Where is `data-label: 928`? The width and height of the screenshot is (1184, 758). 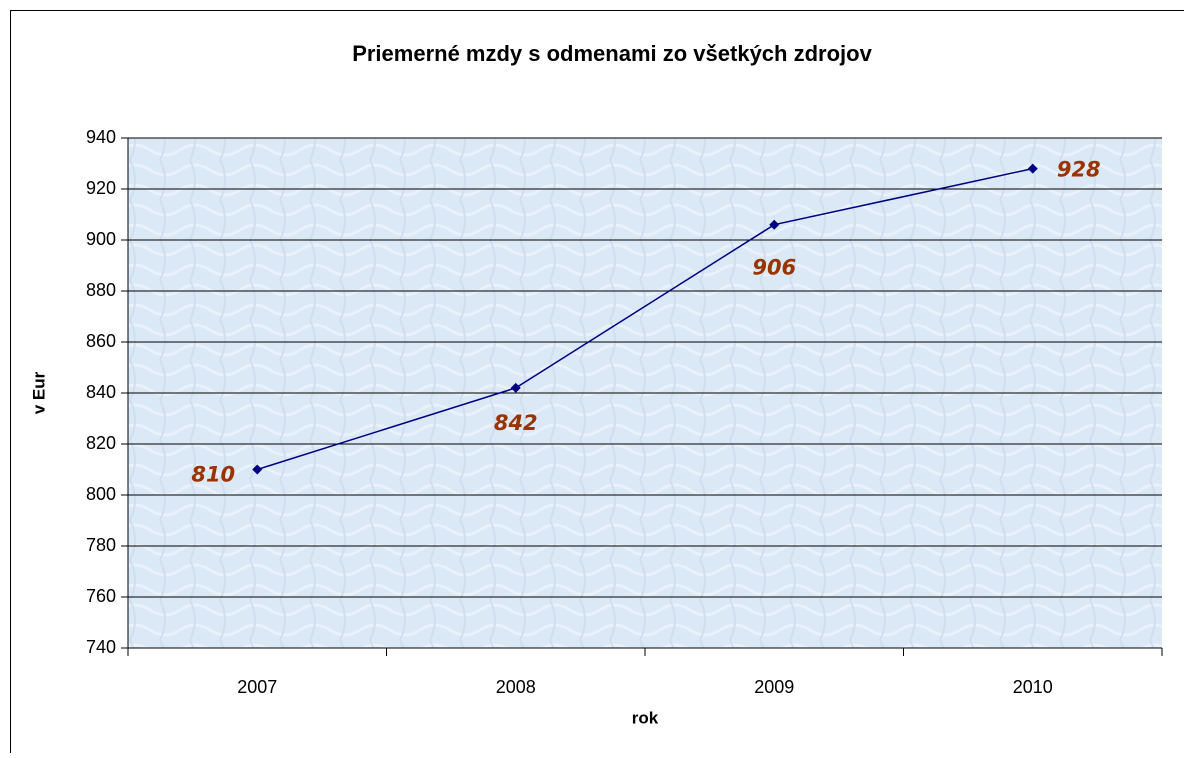
data-label: 928 is located at coordinates (1079, 170).